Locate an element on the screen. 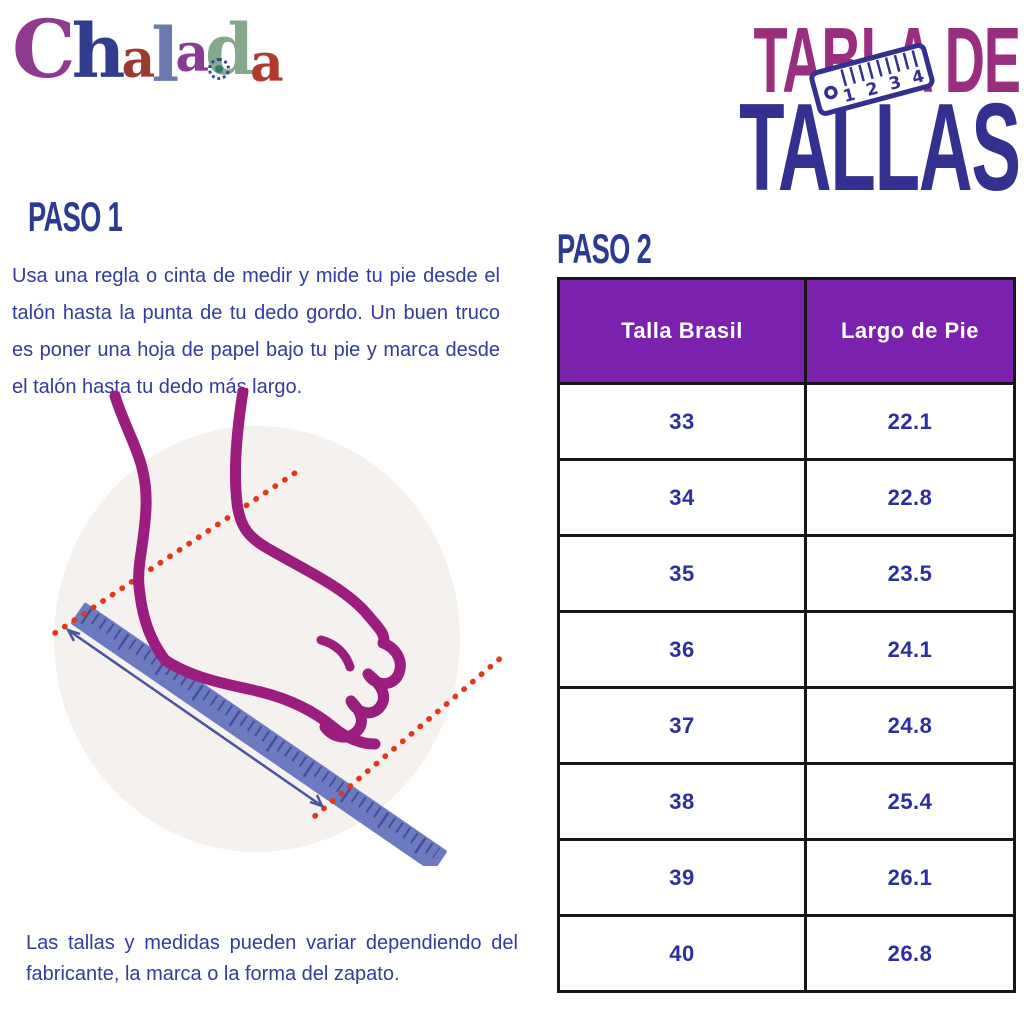  size-table-row: 39 26.1 is located at coordinates (786, 877).